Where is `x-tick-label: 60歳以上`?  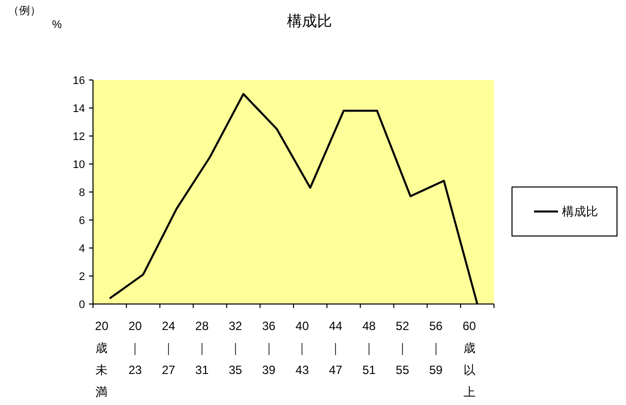 x-tick-label: 60歳以上 is located at coordinates (469, 359).